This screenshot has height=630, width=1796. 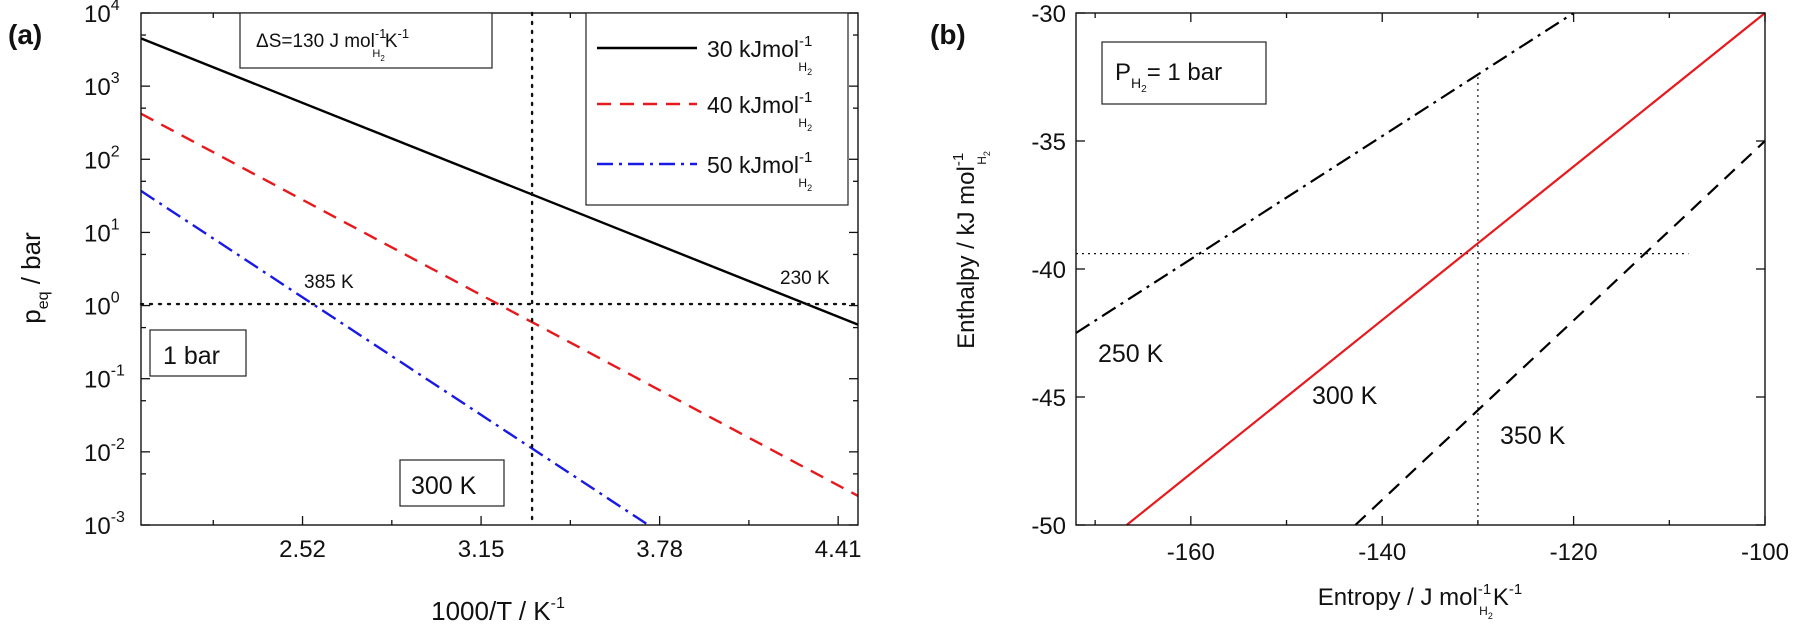 What do you see at coordinates (104, 451) in the screenshot?
I see `y-tick-label-a-6: 10⁻²` at bounding box center [104, 451].